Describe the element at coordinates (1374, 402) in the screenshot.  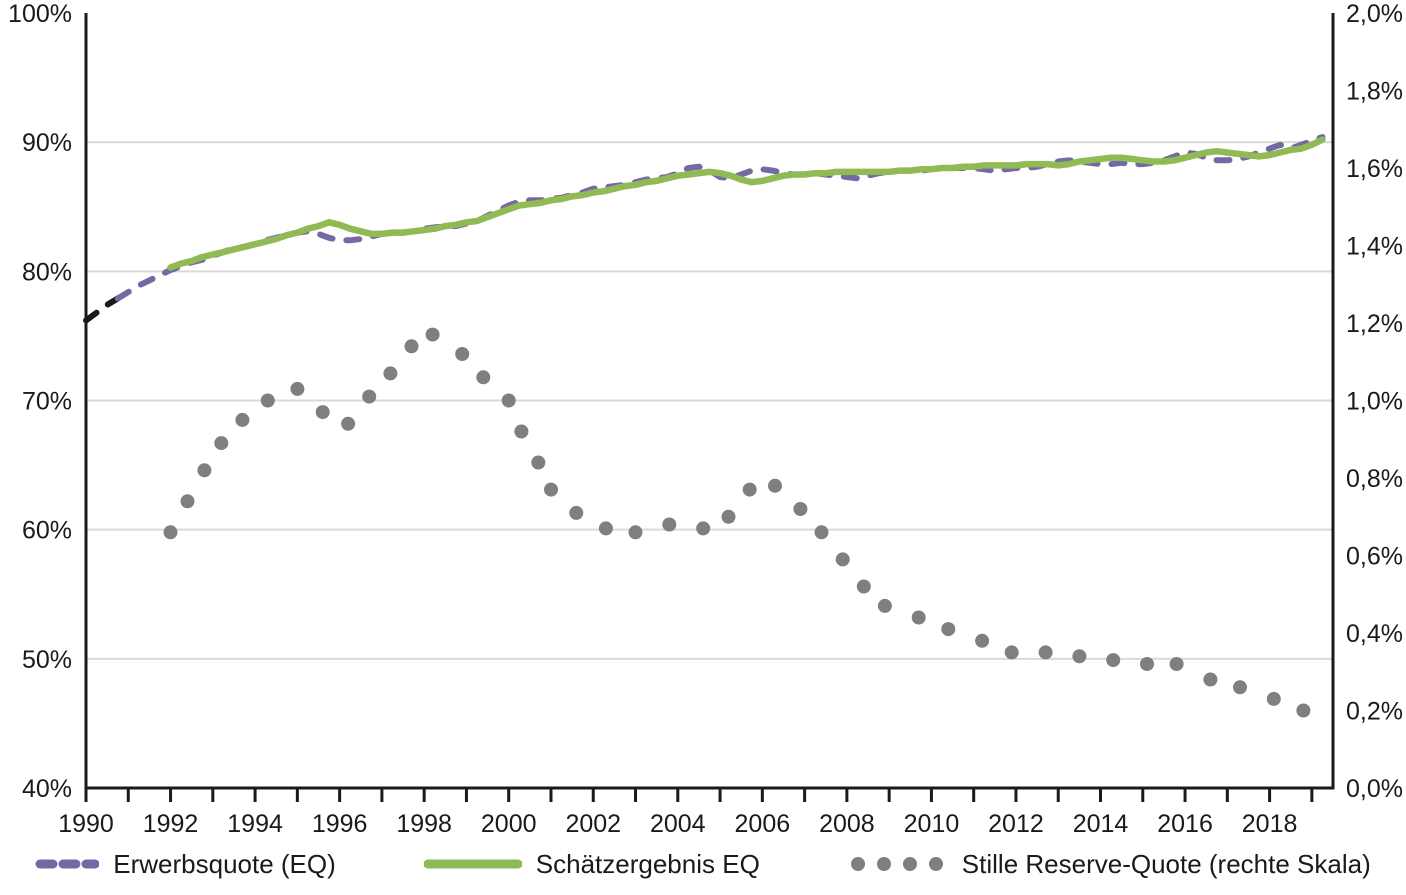
I see `right-axis-label: 1,0%` at that location.